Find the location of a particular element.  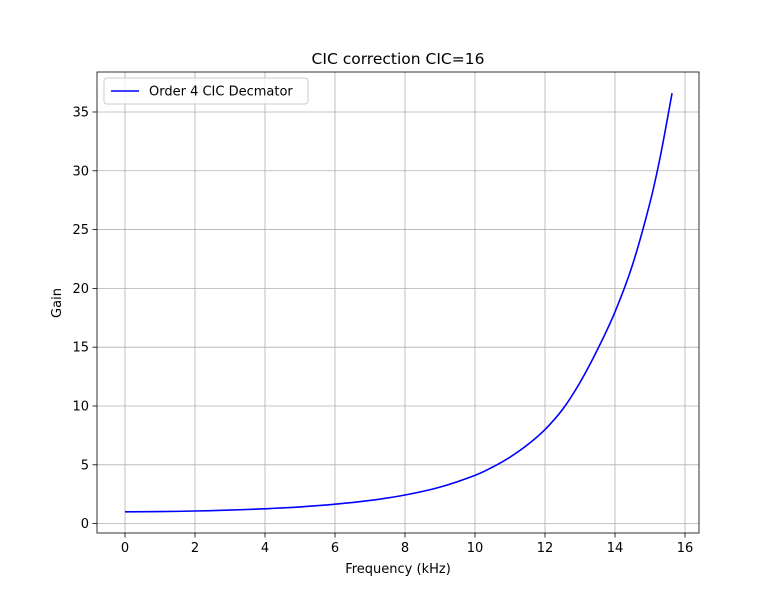

x-tick-label: 12 is located at coordinates (545, 548).